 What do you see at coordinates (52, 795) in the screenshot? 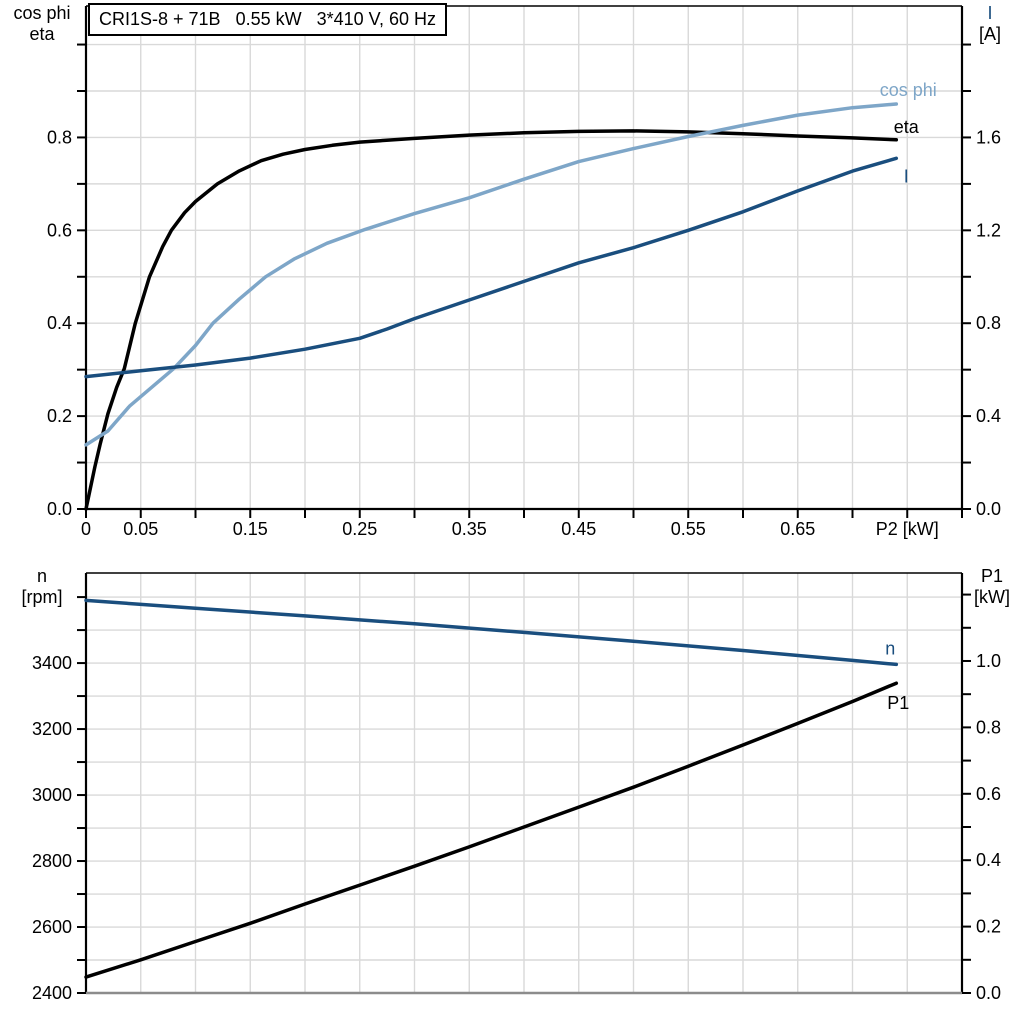
I see `left-axis-tick-label: 3000` at bounding box center [52, 795].